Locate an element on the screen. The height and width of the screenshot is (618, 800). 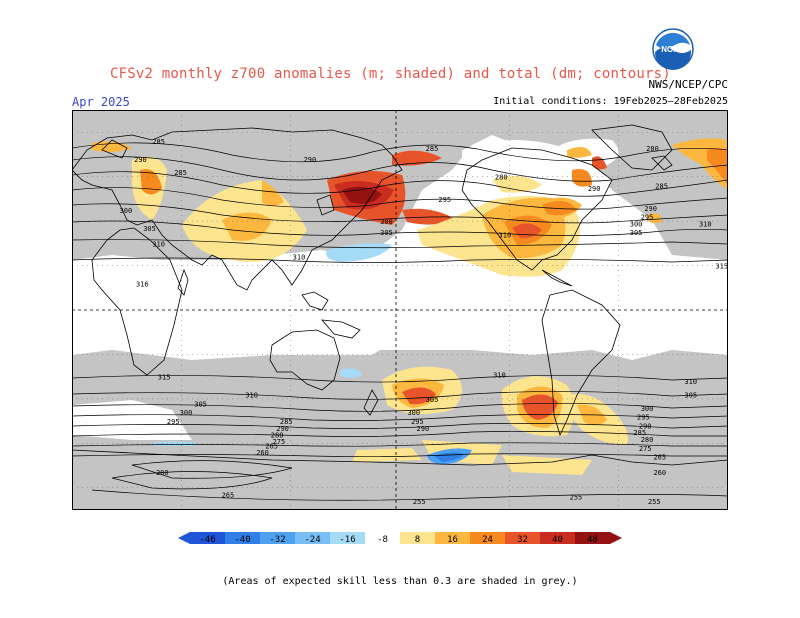
colorbar-label: 48 is located at coordinates (592, 540).